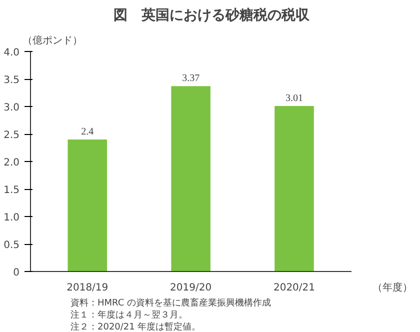  What do you see at coordinates (87, 288) in the screenshot?
I see `x-tick-label: 2018/19` at bounding box center [87, 288].